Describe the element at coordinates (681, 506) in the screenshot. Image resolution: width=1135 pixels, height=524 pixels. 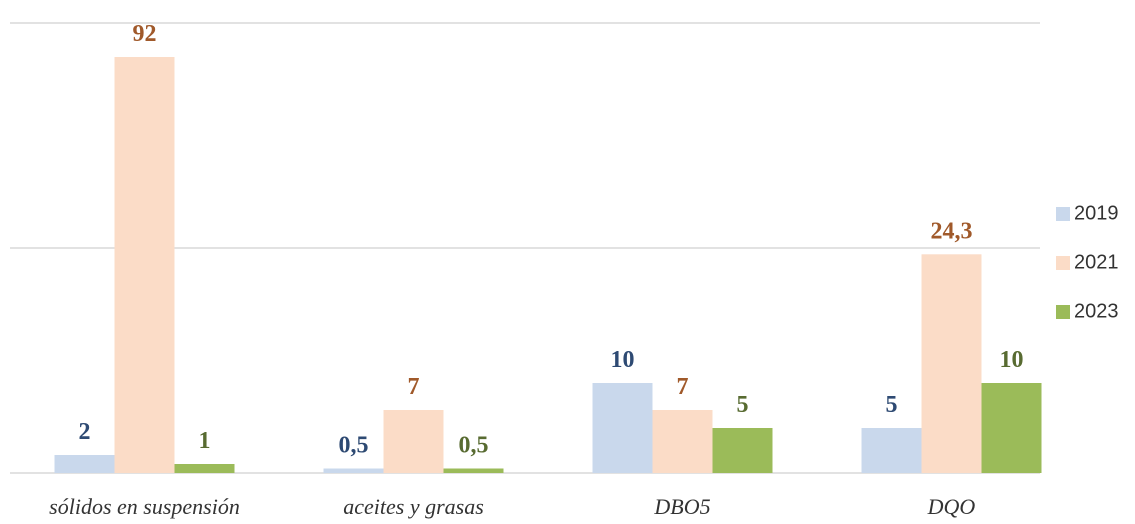
I see `x-tick-label: DBO5` at that location.